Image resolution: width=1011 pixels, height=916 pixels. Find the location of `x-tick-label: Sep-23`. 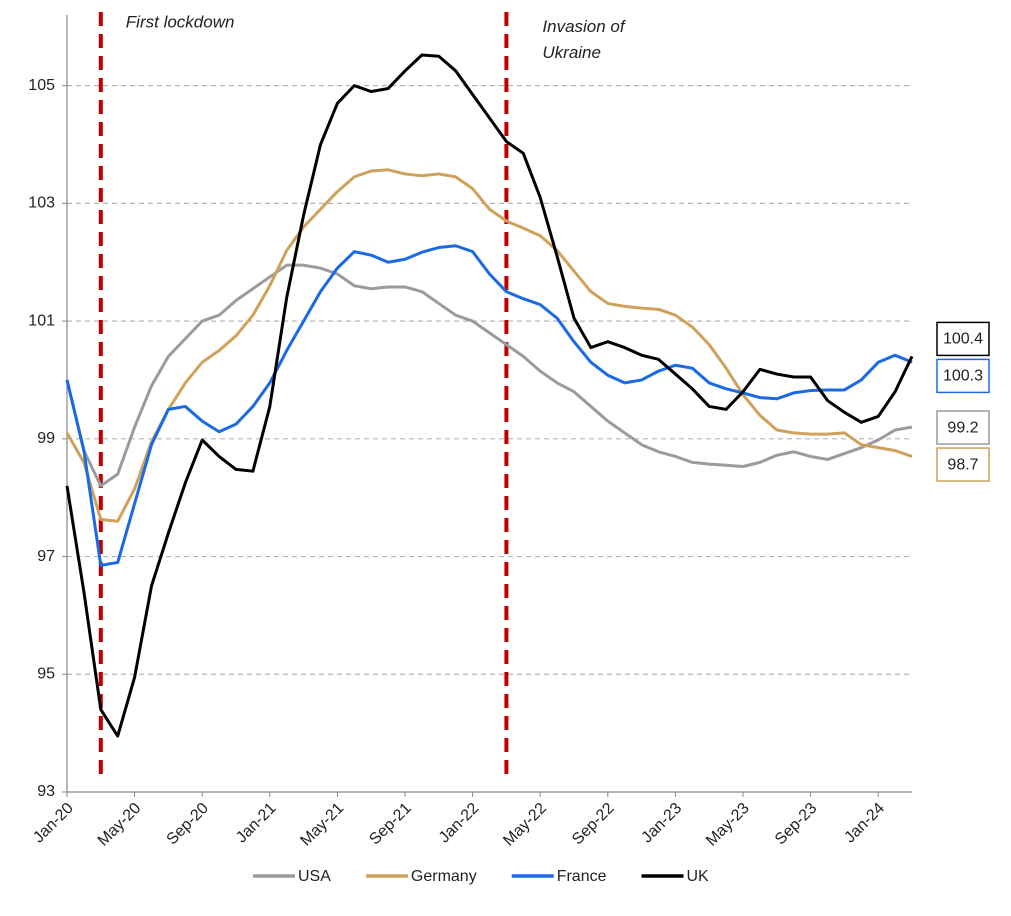

x-tick-label: Sep-23 is located at coordinates (796, 824).